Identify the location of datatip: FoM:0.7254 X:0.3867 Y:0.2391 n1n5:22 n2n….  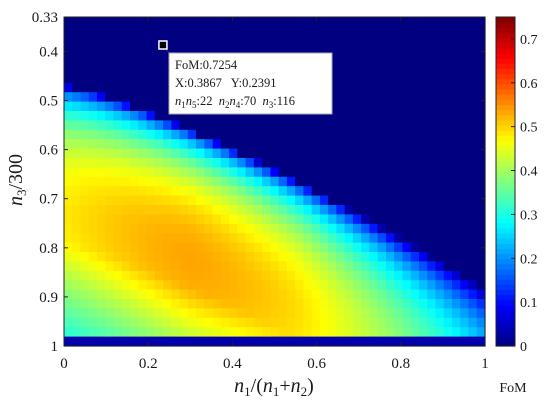
(245, 77).